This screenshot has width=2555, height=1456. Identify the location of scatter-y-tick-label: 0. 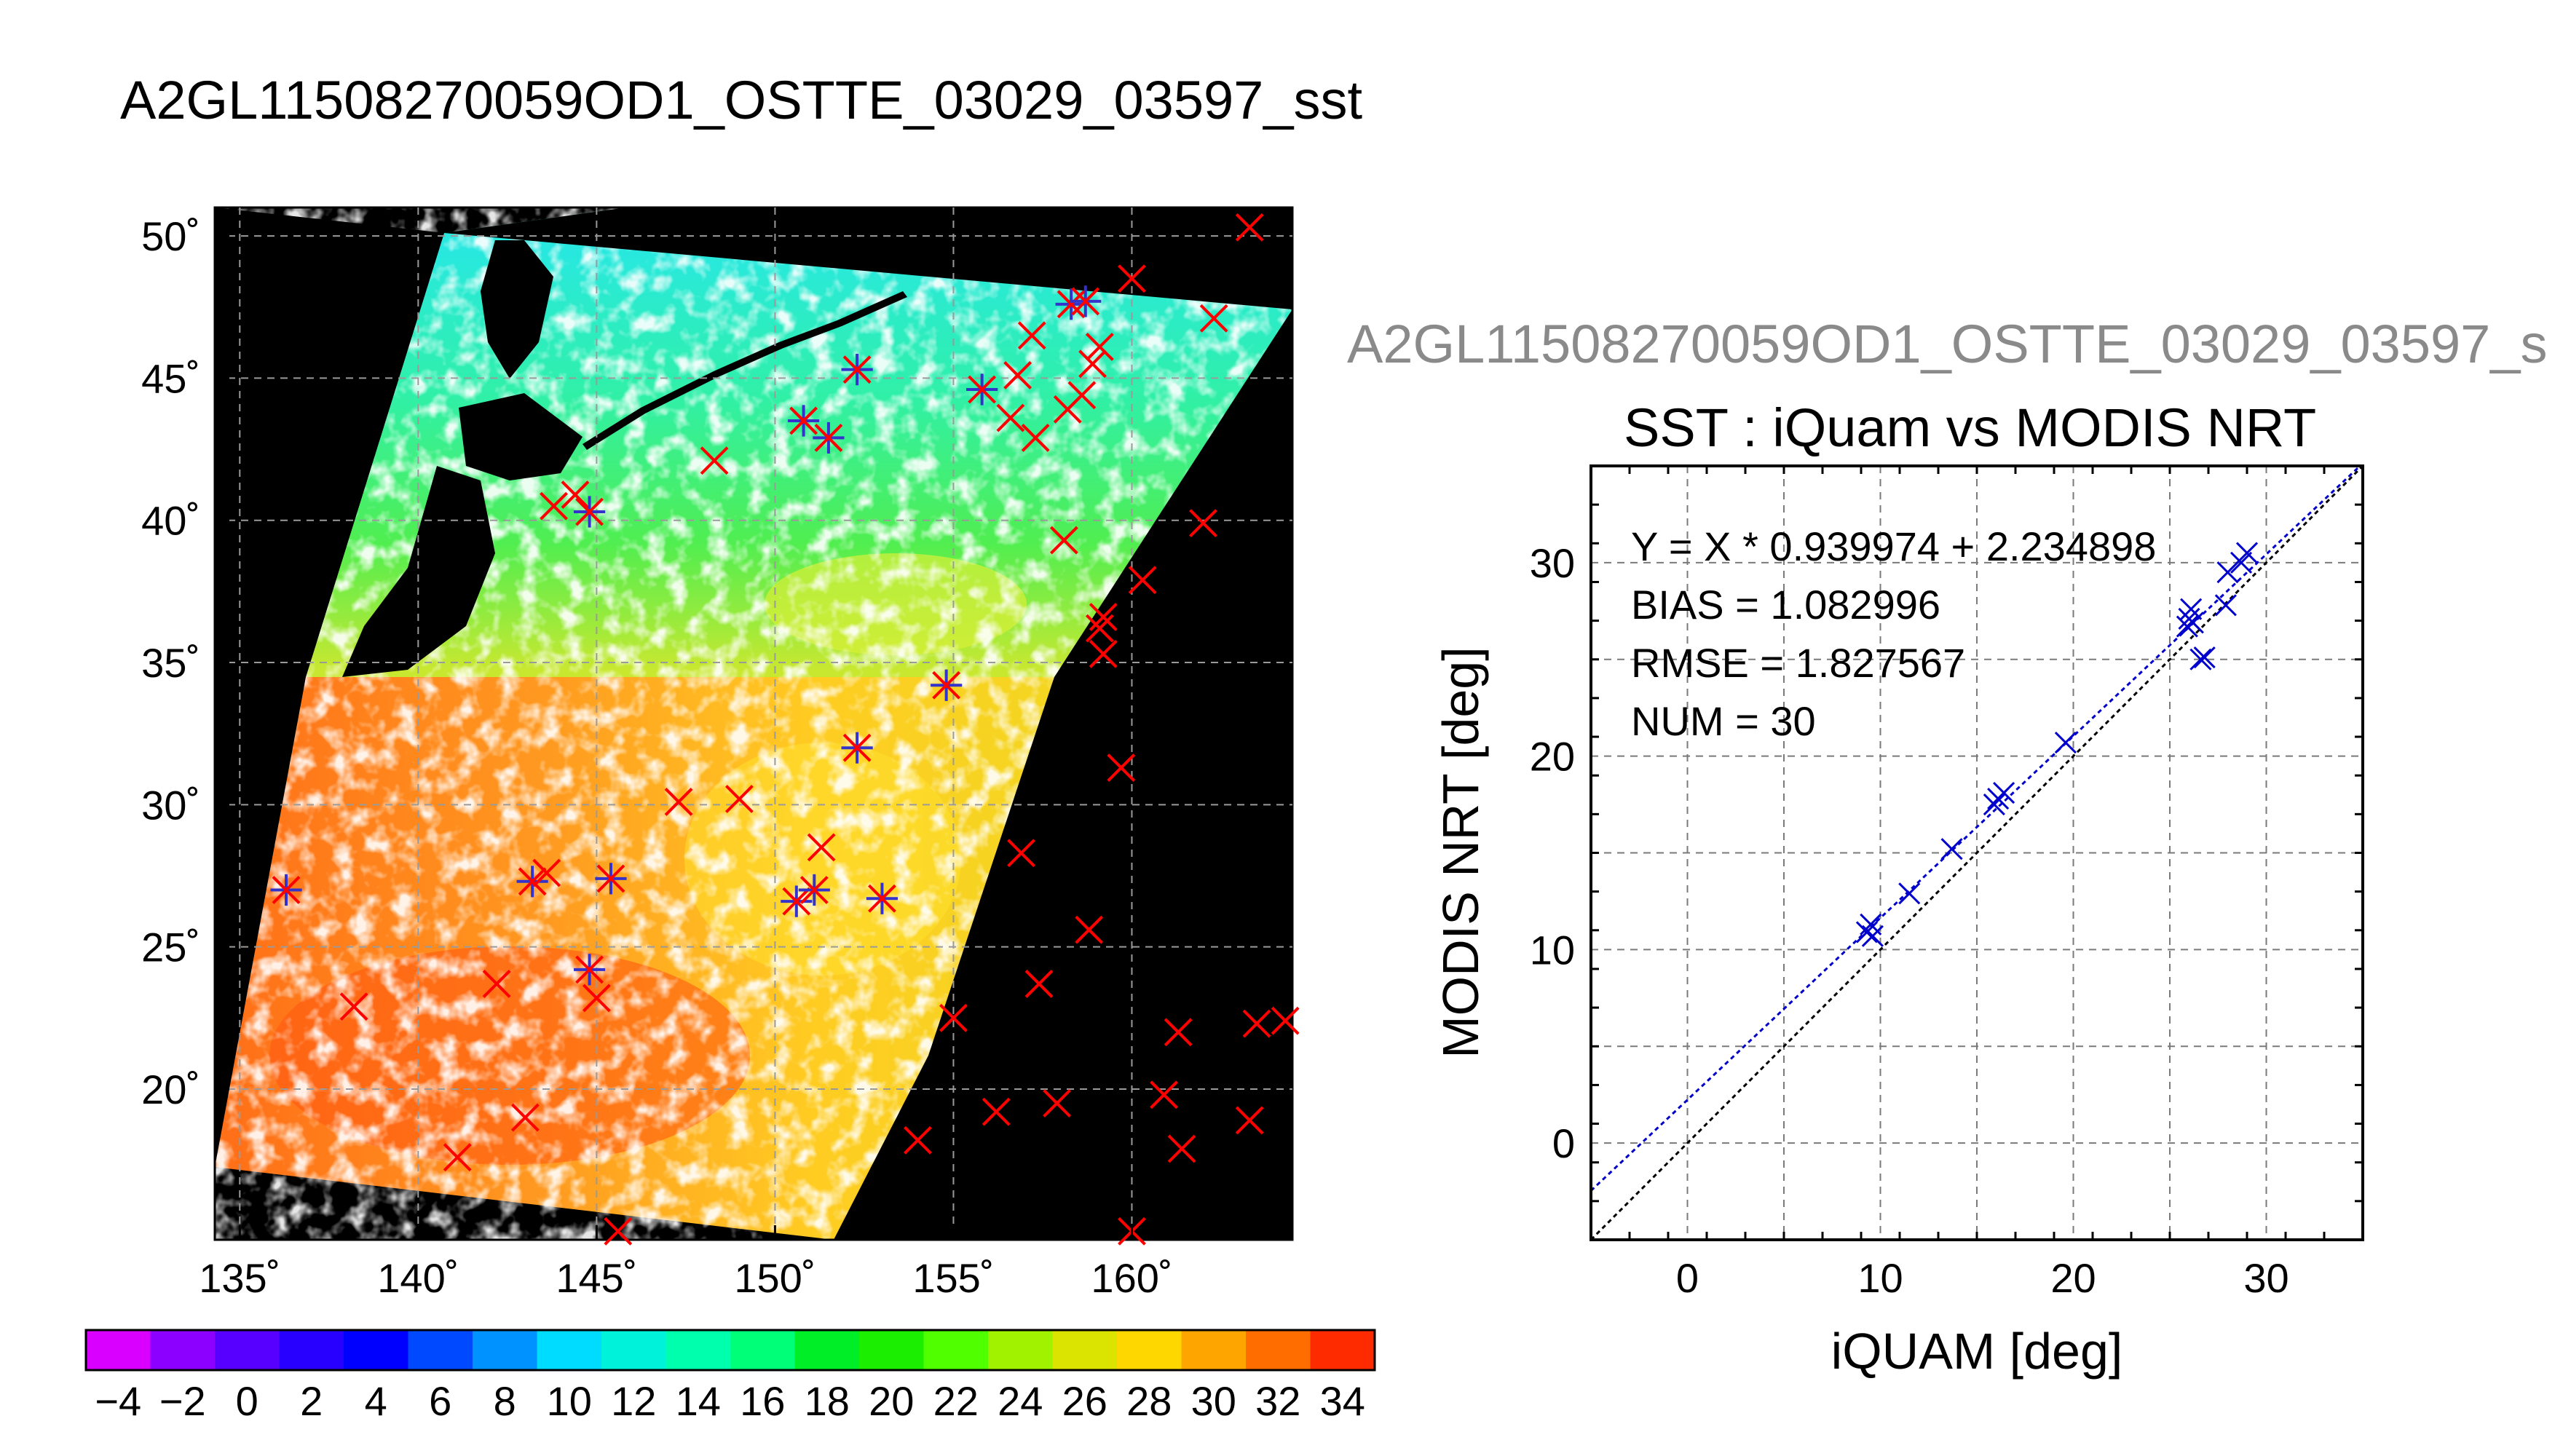
(1563, 1143).